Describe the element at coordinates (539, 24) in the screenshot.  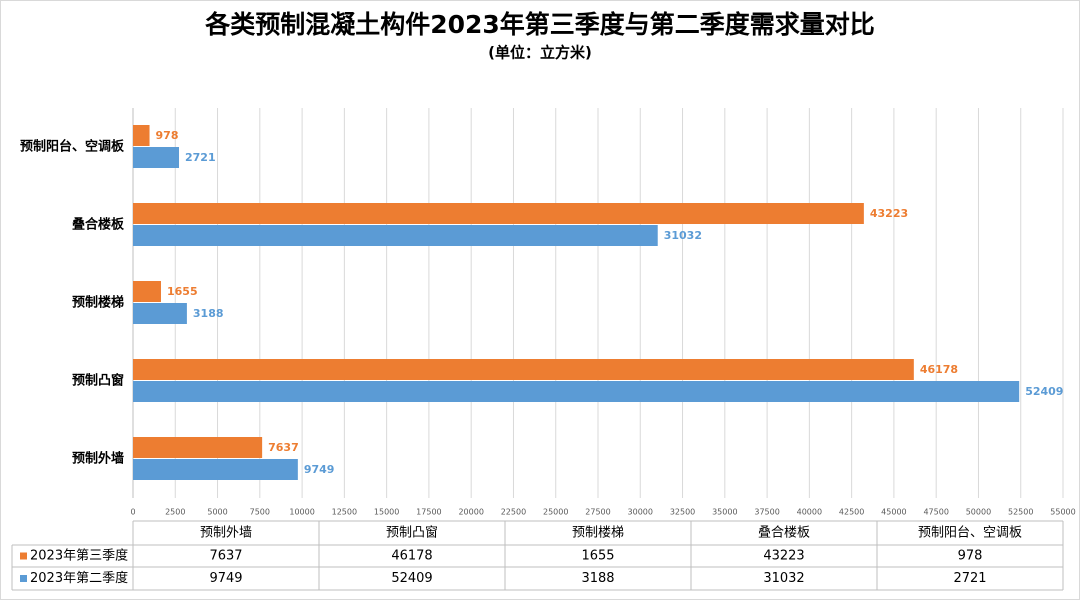
I see `chart-title: 各类预制混凝土构件2023年第三季度与第二季度需求量对比` at that location.